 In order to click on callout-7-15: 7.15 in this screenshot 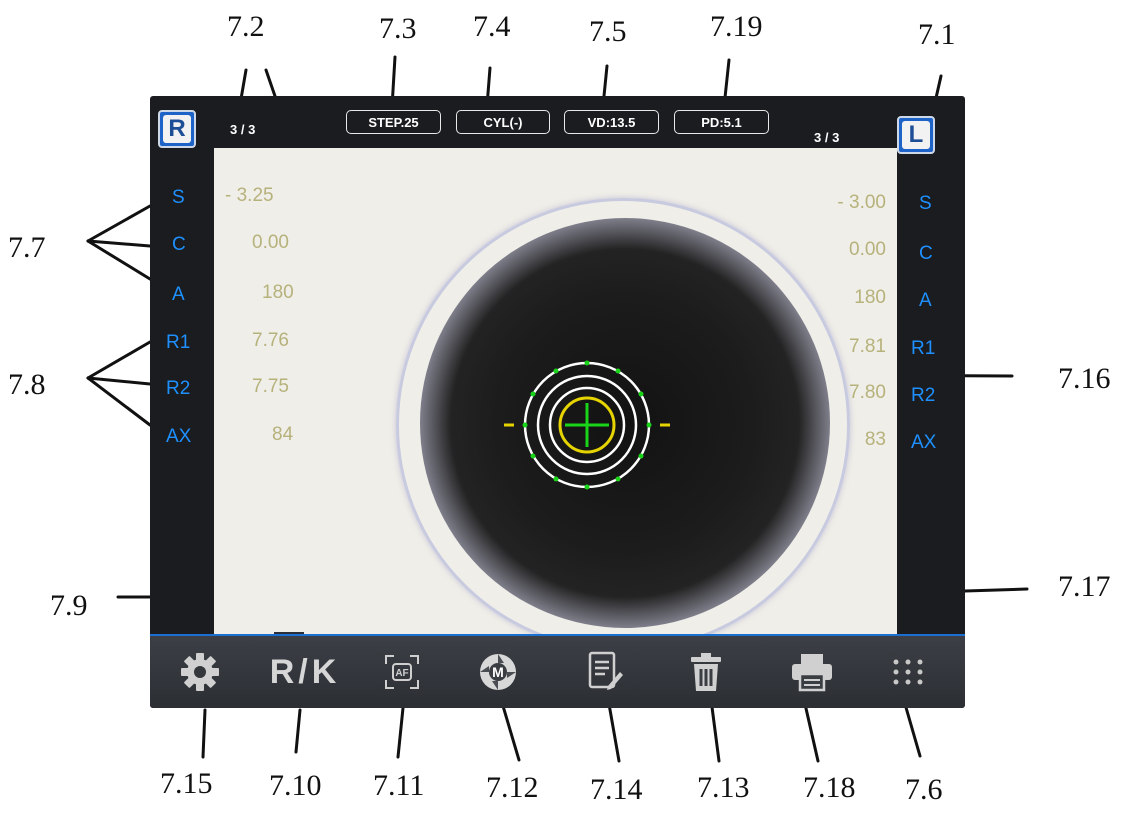, I will do `click(186, 783)`.